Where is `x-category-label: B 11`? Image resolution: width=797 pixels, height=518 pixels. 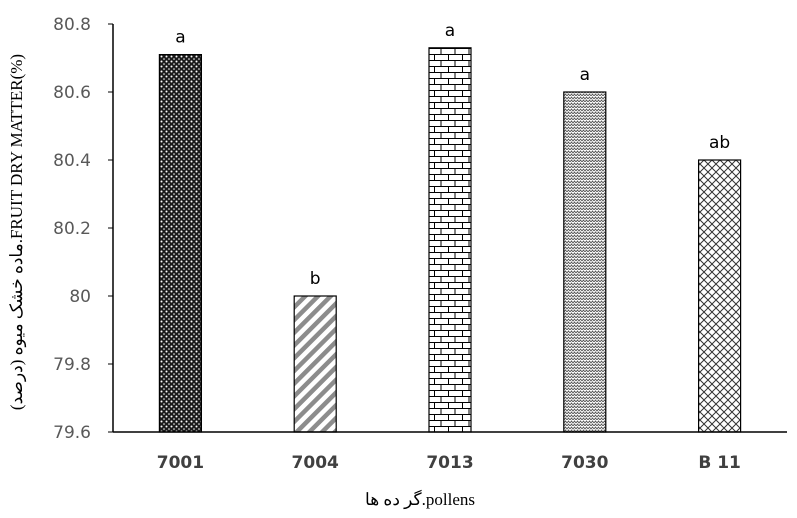
x-category-label: B 11 is located at coordinates (719, 463).